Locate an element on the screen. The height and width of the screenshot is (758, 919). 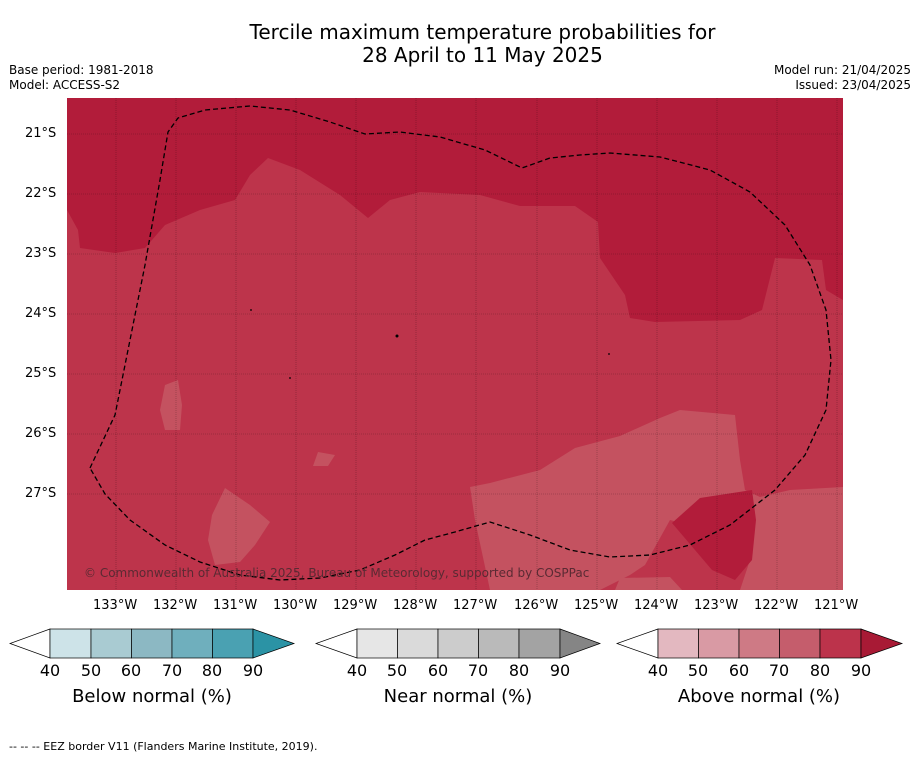
lon-label: 131°W is located at coordinates (235, 605).